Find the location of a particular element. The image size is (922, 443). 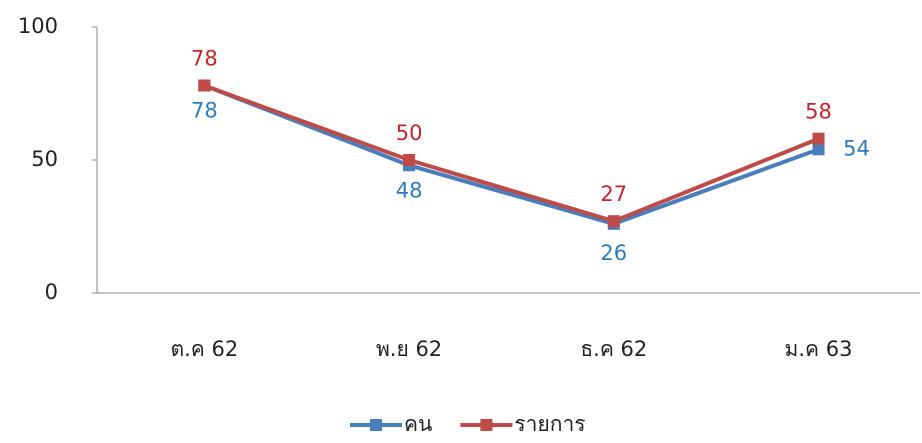

data-label: 48 is located at coordinates (409, 190).